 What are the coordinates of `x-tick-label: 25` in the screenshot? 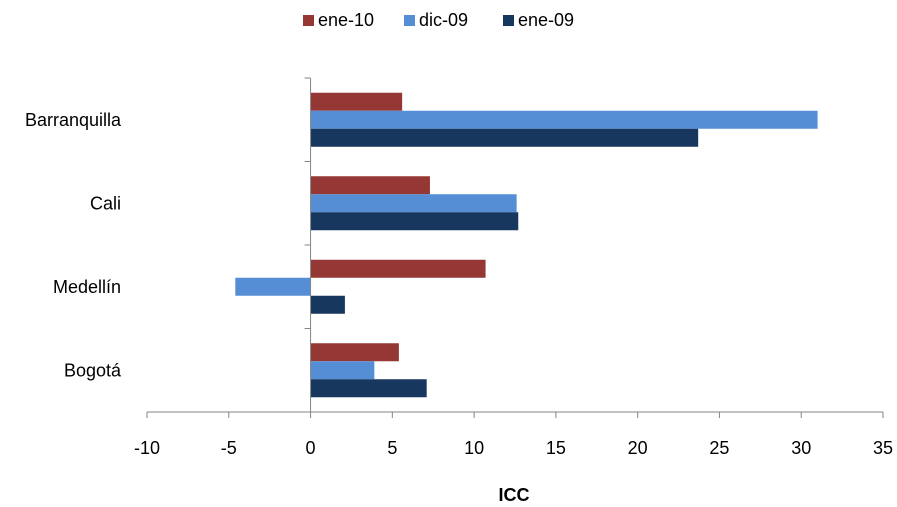 It's located at (719, 448).